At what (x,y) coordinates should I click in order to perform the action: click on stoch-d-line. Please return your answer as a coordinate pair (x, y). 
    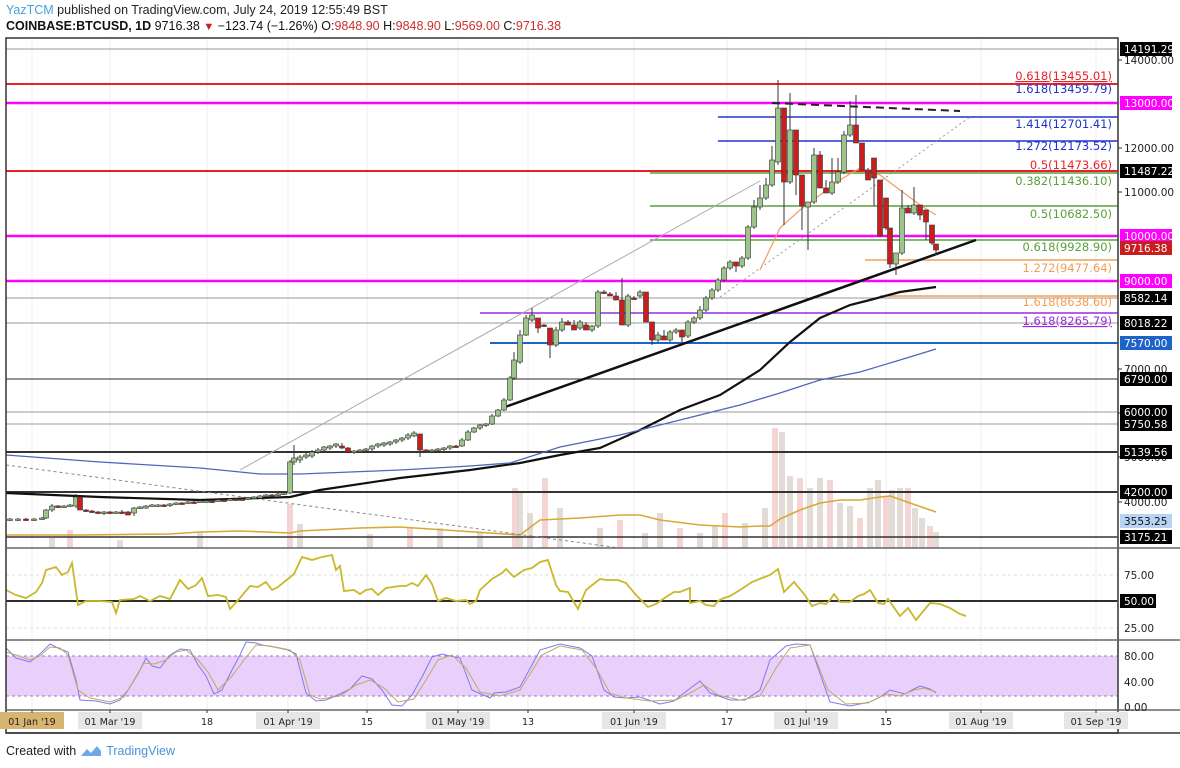
    Looking at the image, I should click on (471, 674).